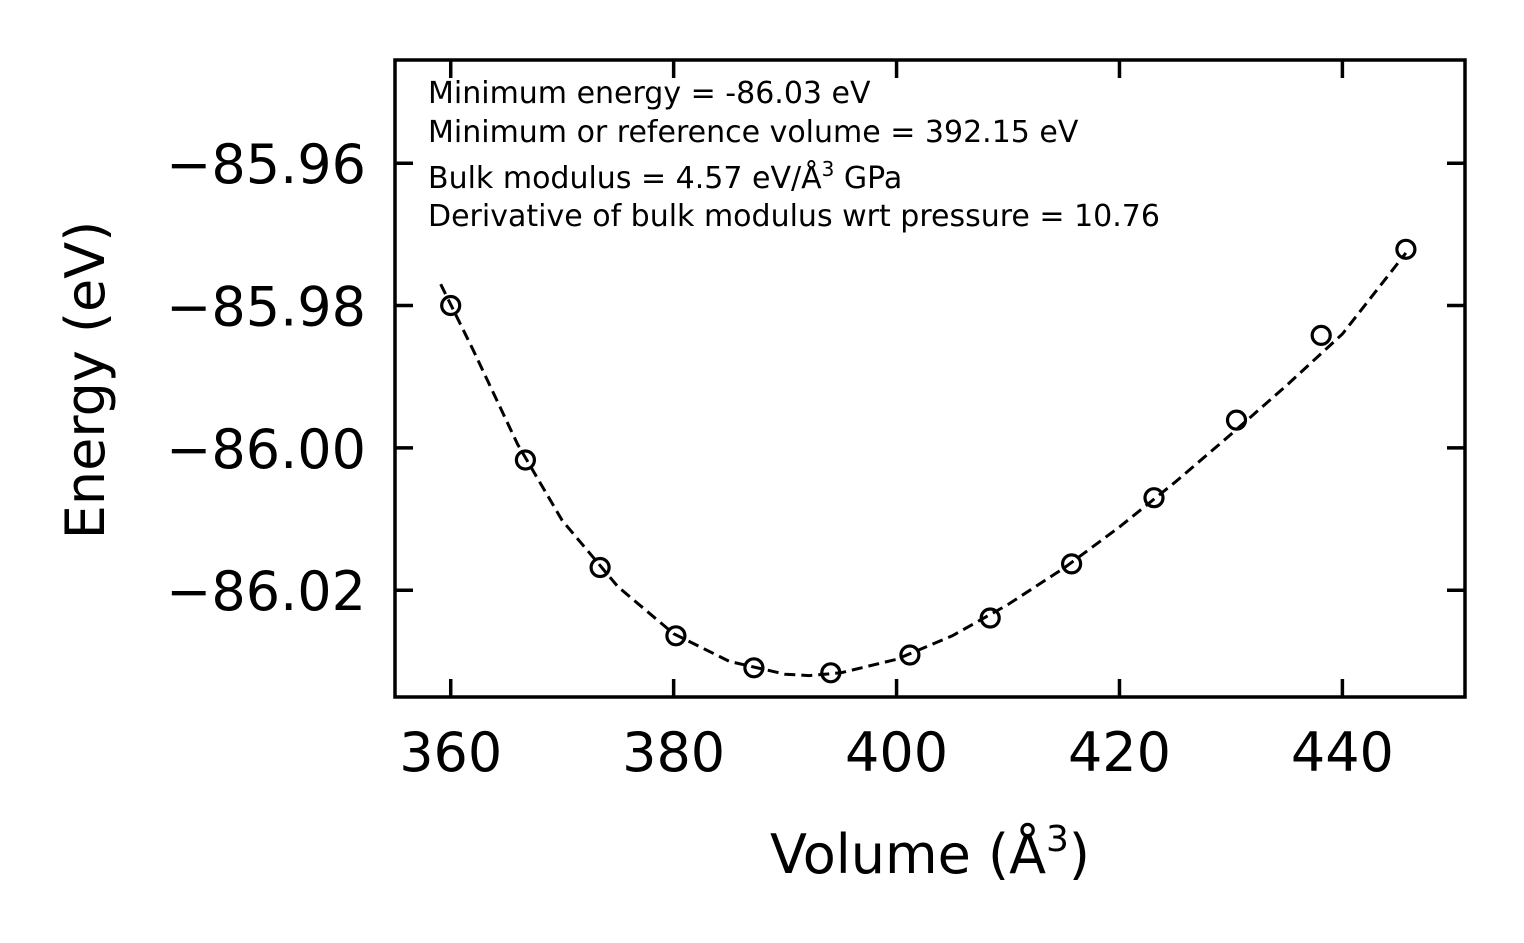  I want to click on x-axis-label-sup: 3, so click(1057, 839).